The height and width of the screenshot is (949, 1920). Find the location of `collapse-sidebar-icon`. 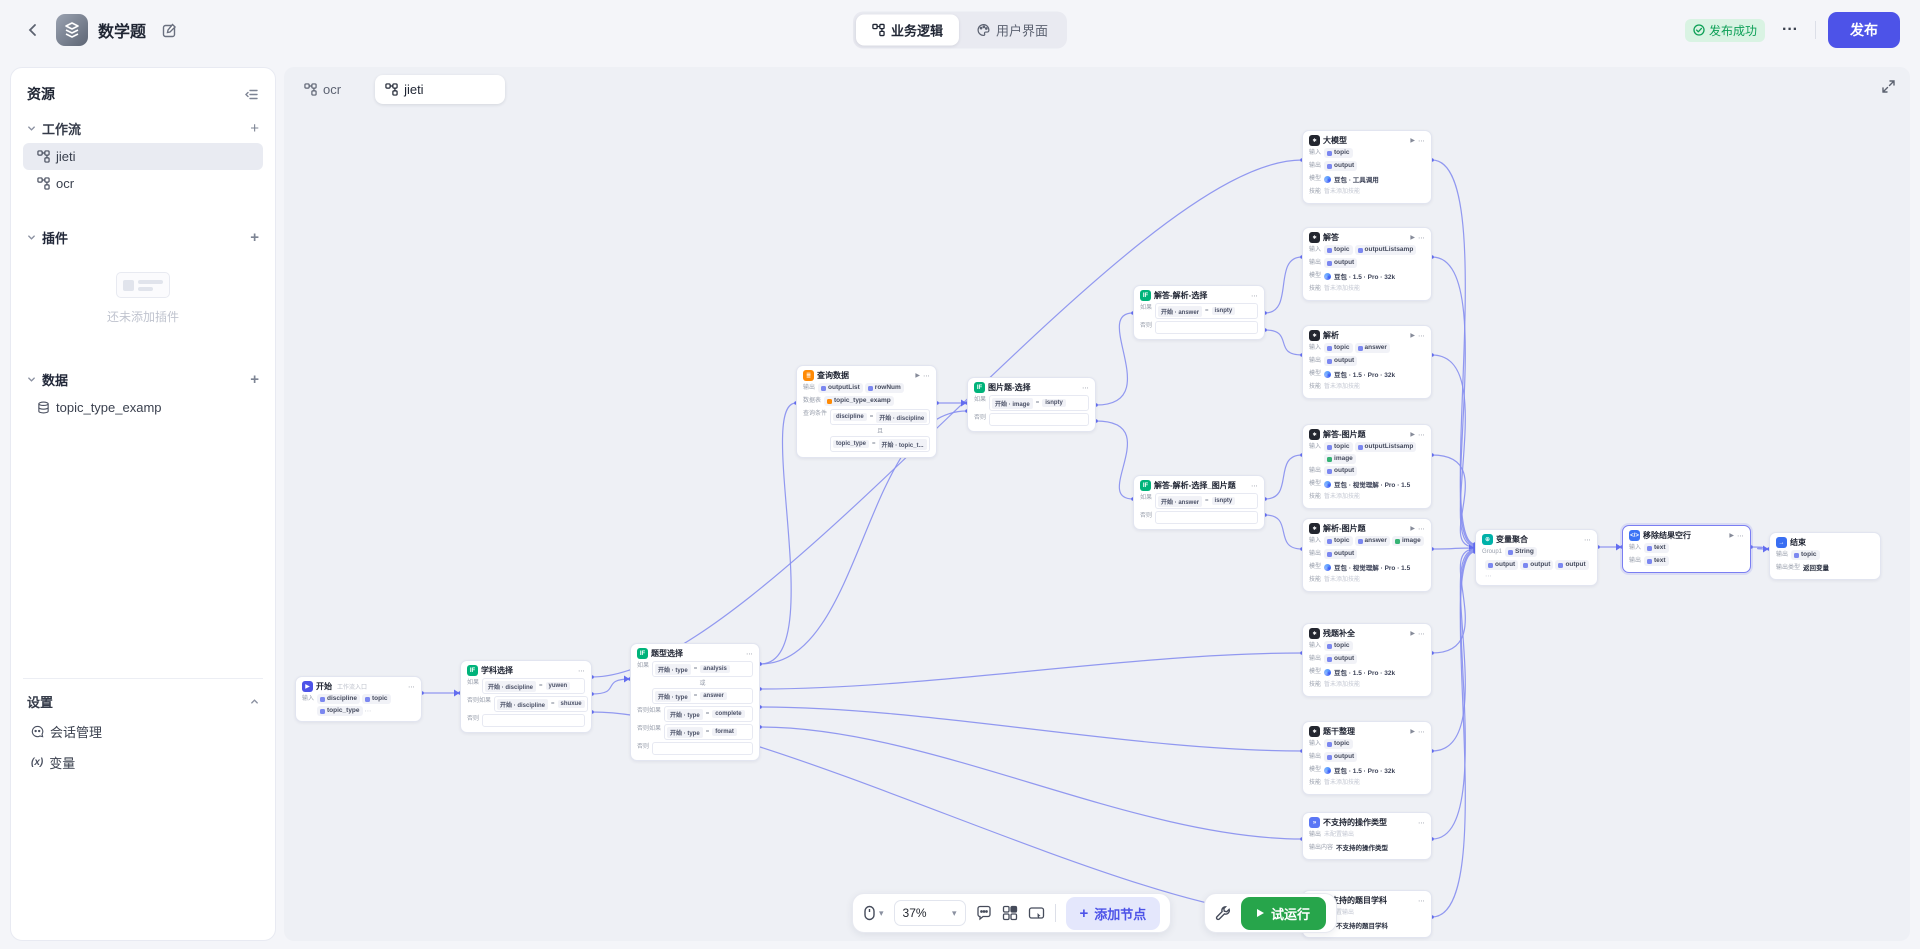

collapse-sidebar-icon is located at coordinates (251, 94).